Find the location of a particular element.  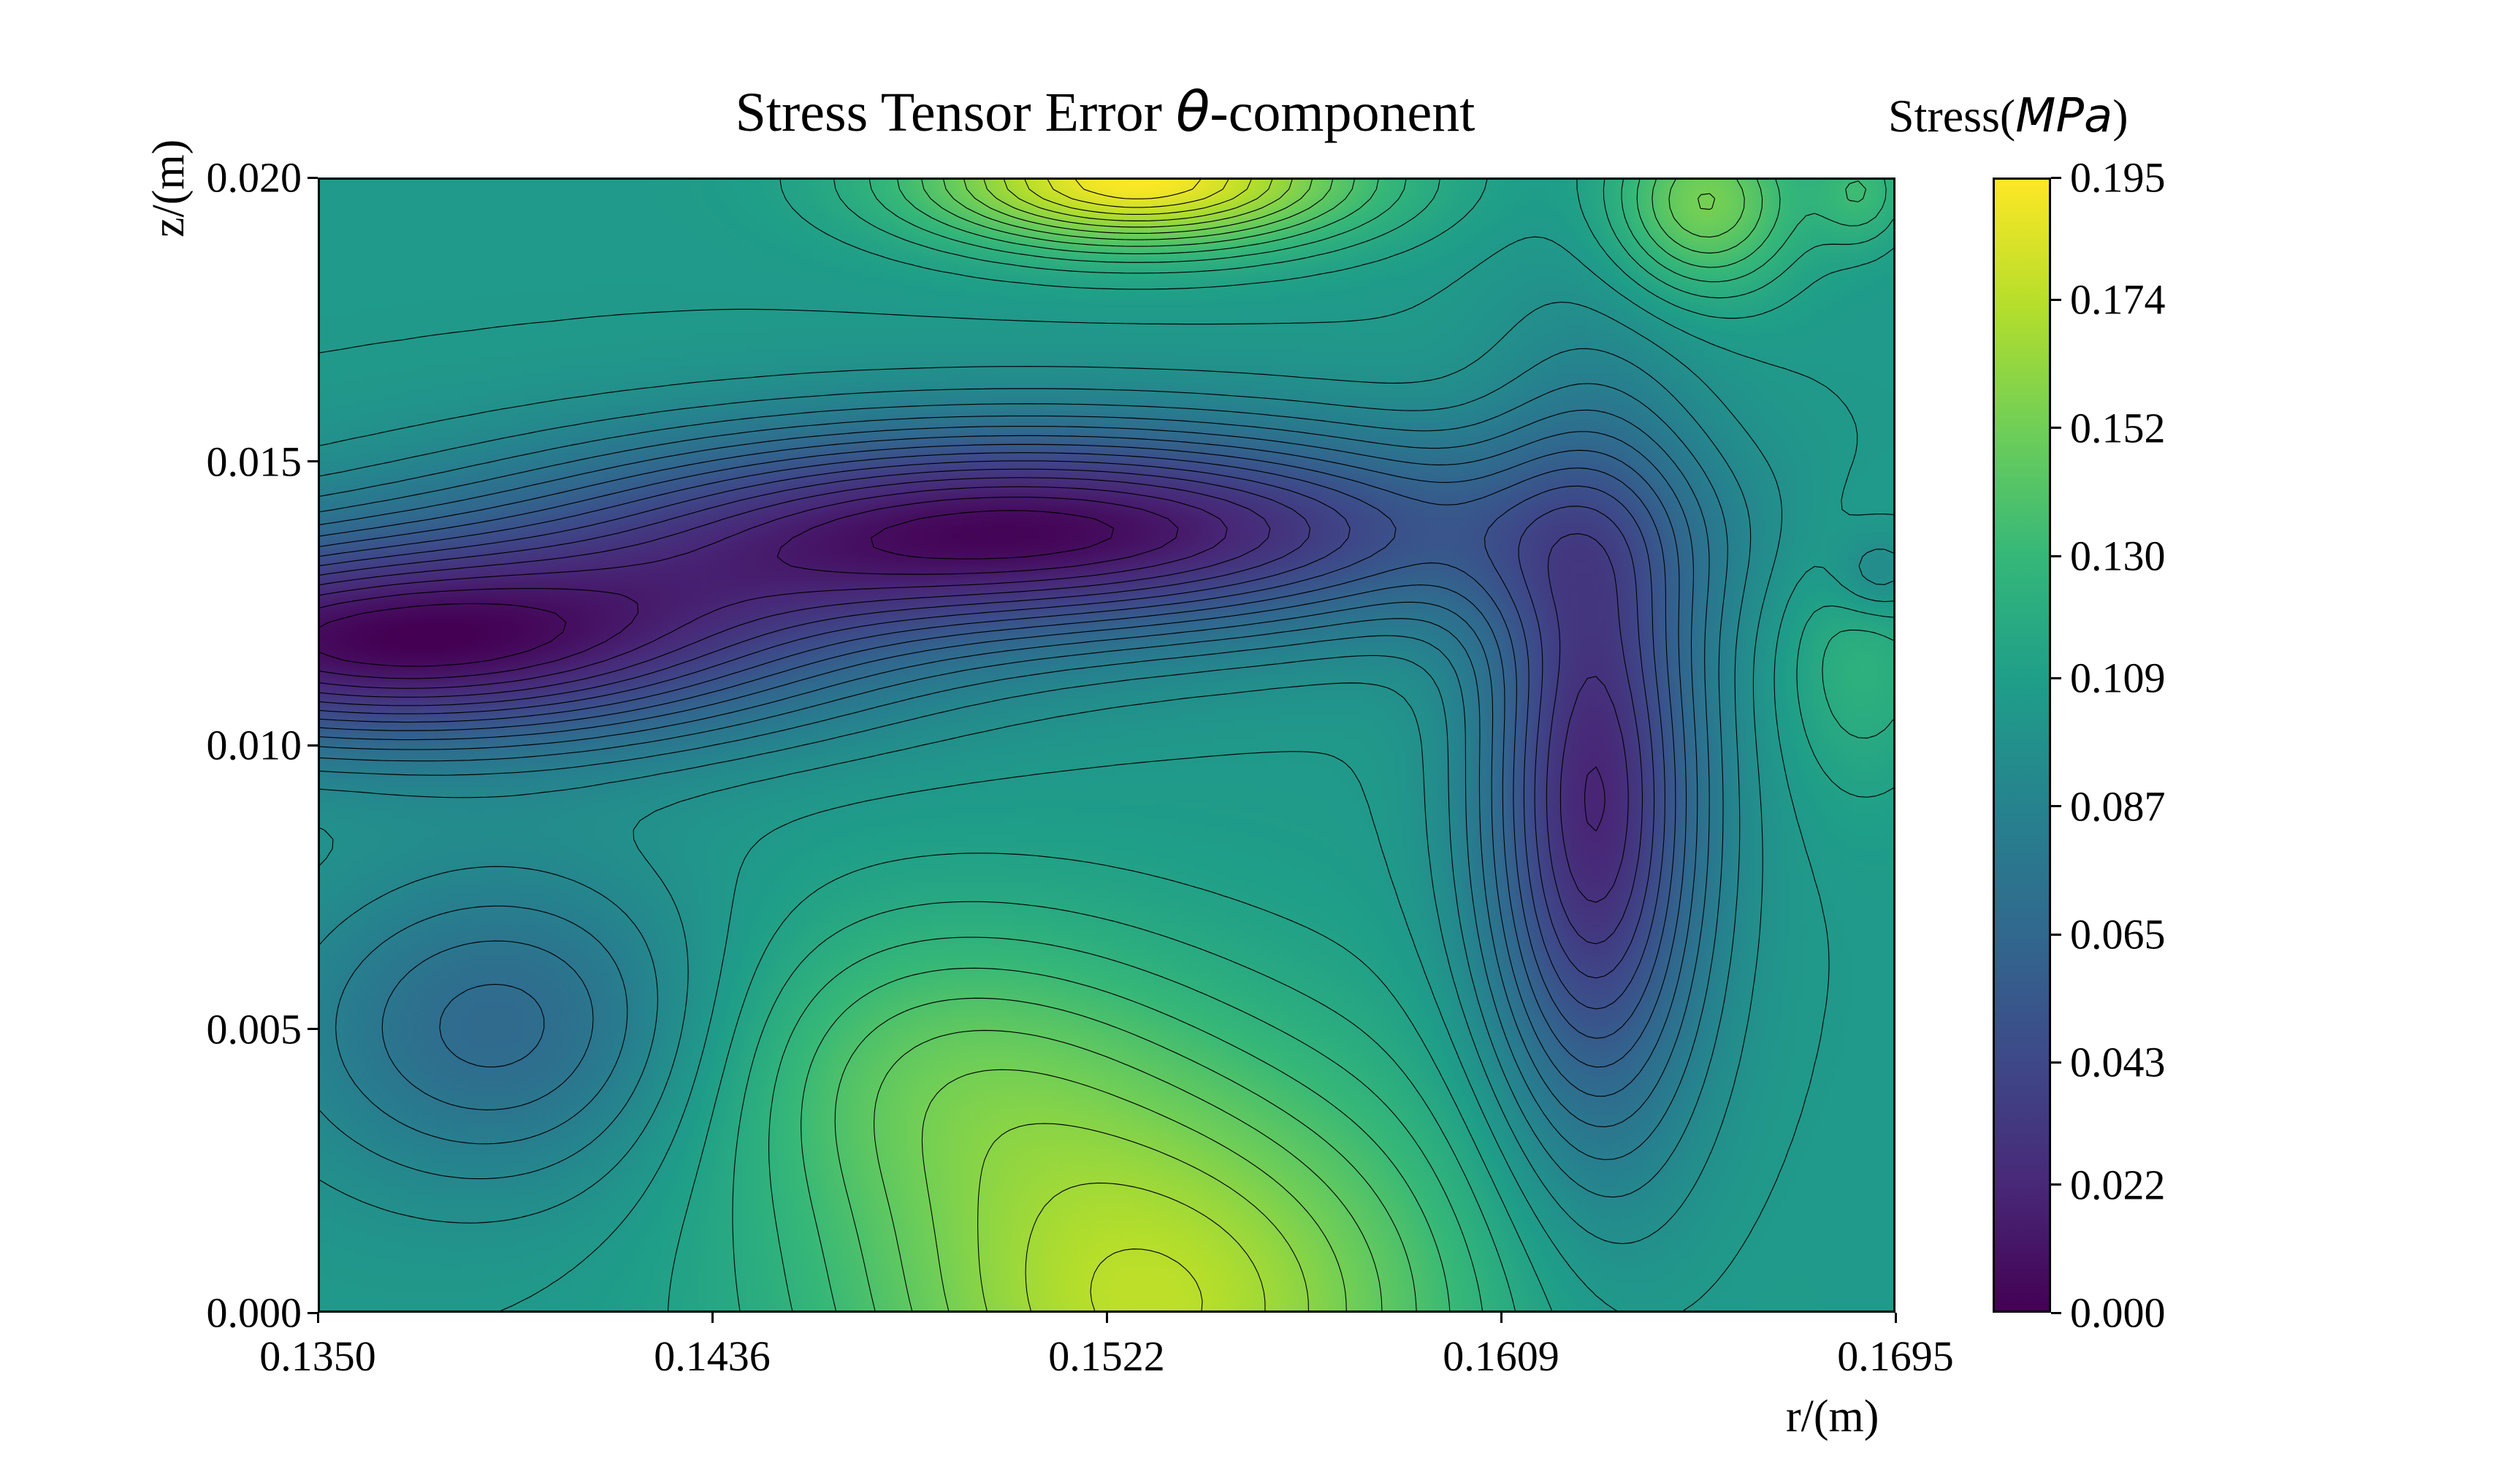

colorbar-tick-label: 0.022 is located at coordinates (2118, 1185).